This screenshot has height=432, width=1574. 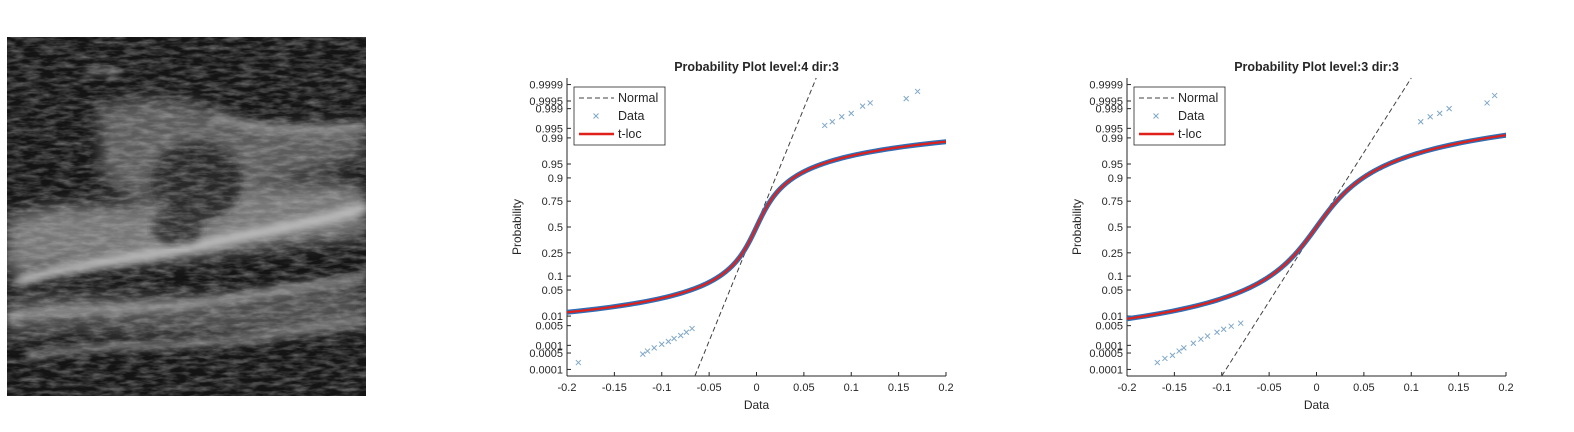 What do you see at coordinates (1174, 388) in the screenshot?
I see `x-tick-label: -0.15` at bounding box center [1174, 388].